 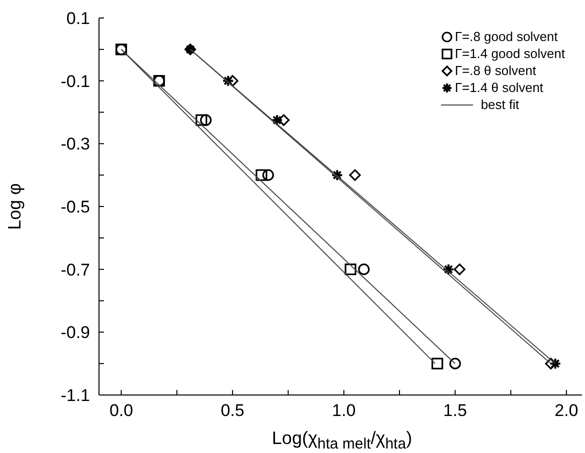 I want to click on y-tick-label: -1.1, so click(x=75, y=396).